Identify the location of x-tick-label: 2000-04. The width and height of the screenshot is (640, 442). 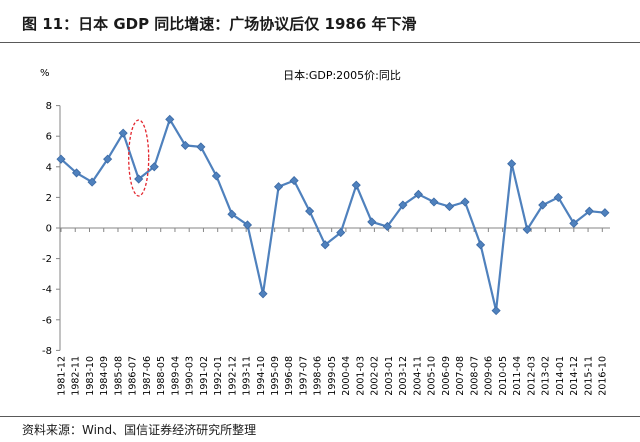
(346, 376).